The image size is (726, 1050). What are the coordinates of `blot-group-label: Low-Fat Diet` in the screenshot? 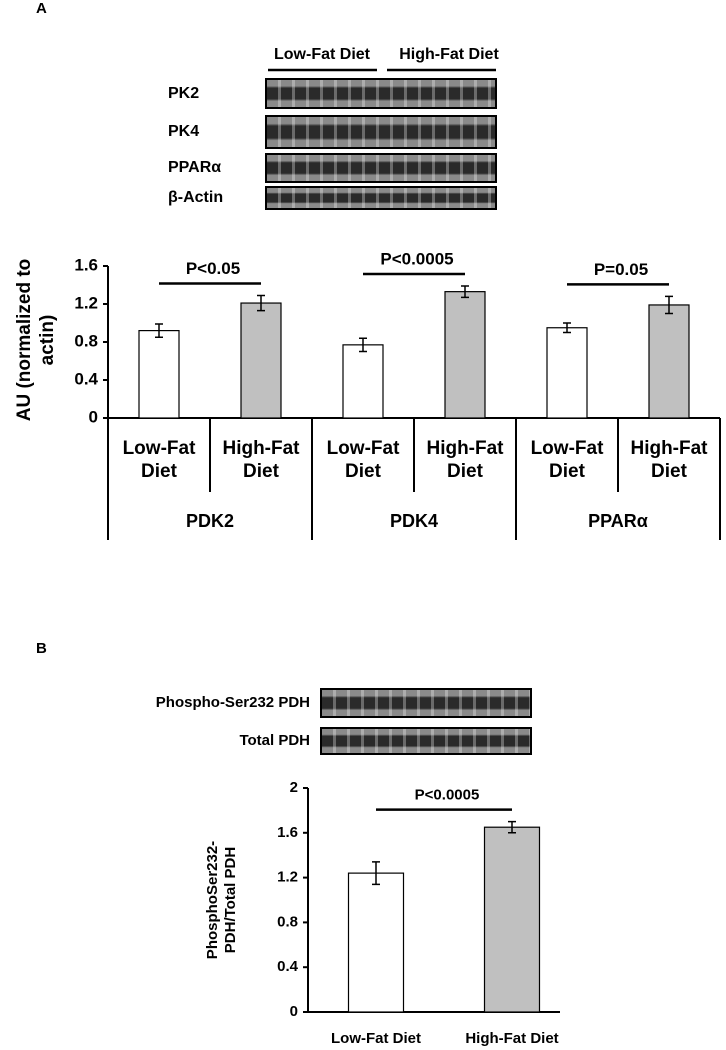 It's located at (322, 54).